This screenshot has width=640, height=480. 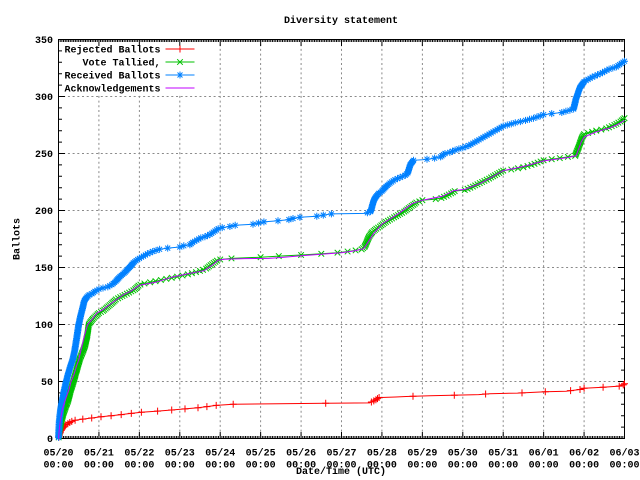 I want to click on svg-text: 06/01, so click(x=544, y=454).